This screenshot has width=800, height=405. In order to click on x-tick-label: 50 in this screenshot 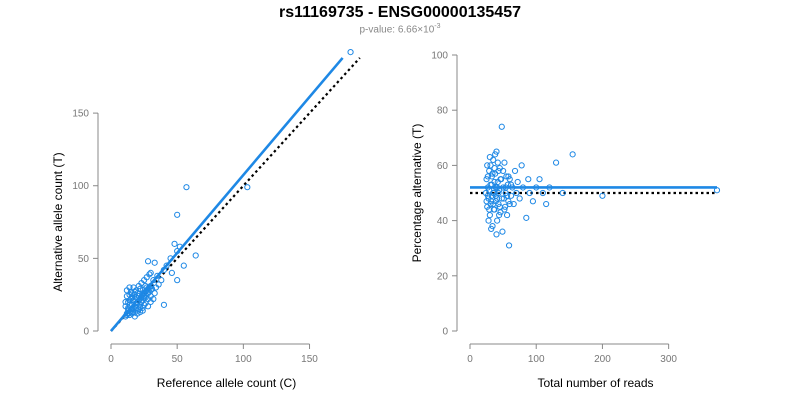, I will do `click(178, 359)`.